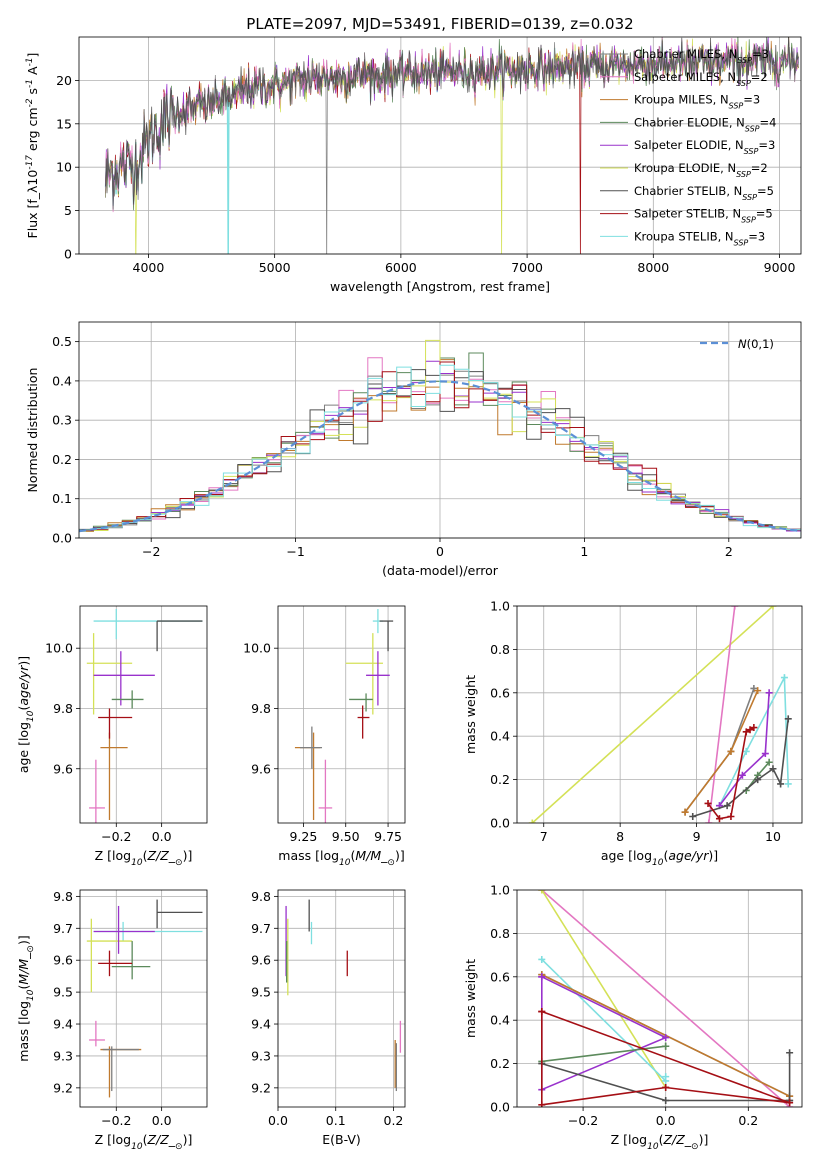  I want to click on tick-label-y: 0.6, so click(500, 692).